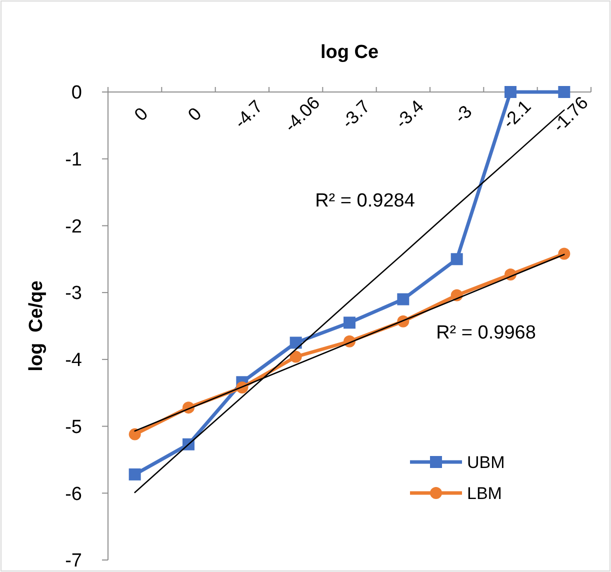  What do you see at coordinates (516, 114) in the screenshot?
I see `x-tick-label: -2.1` at bounding box center [516, 114].